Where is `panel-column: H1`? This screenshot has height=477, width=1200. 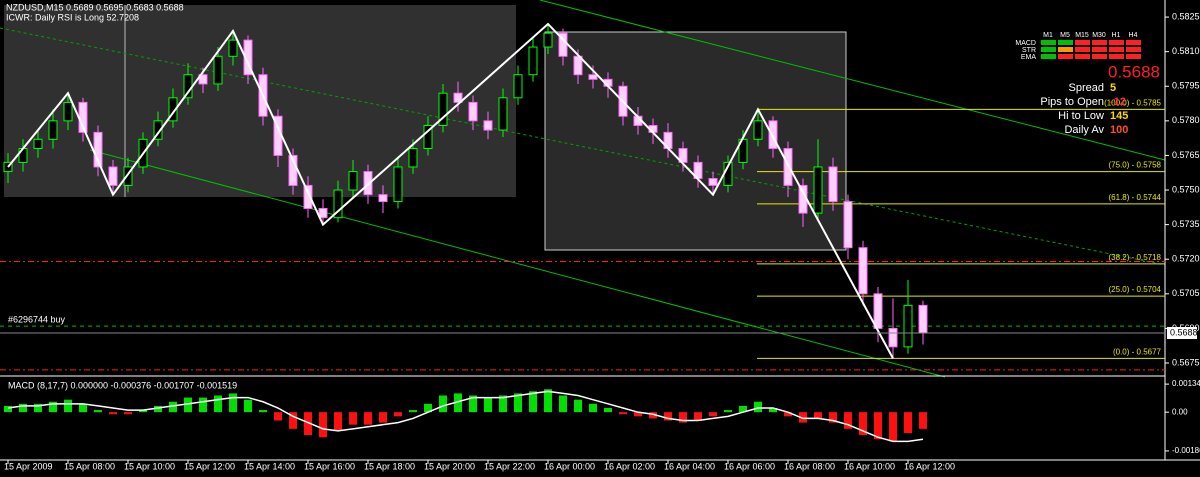
panel-column: H1 is located at coordinates (1116, 35).